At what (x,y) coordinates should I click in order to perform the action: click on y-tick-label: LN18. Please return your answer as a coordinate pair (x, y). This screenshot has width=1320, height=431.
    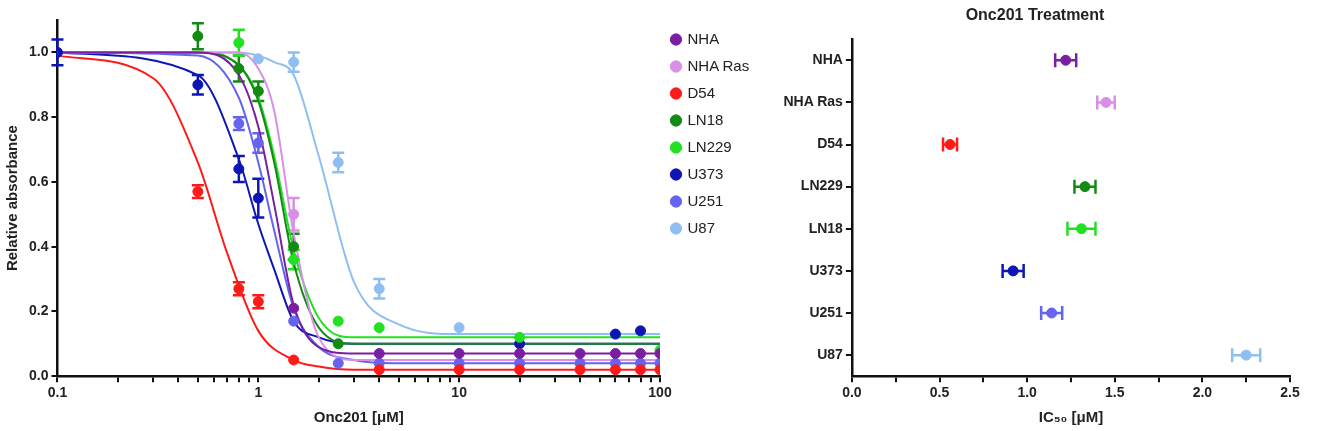
    Looking at the image, I should click on (826, 227).